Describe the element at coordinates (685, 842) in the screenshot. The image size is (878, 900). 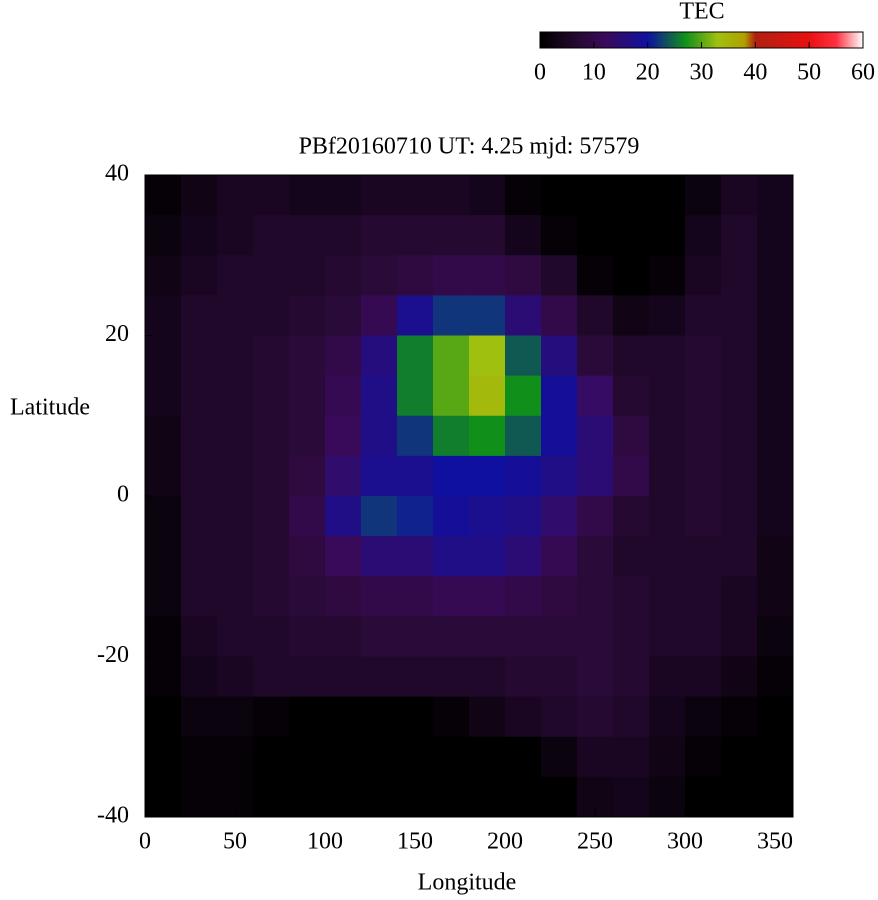
I see `x-tick-label: 300` at that location.